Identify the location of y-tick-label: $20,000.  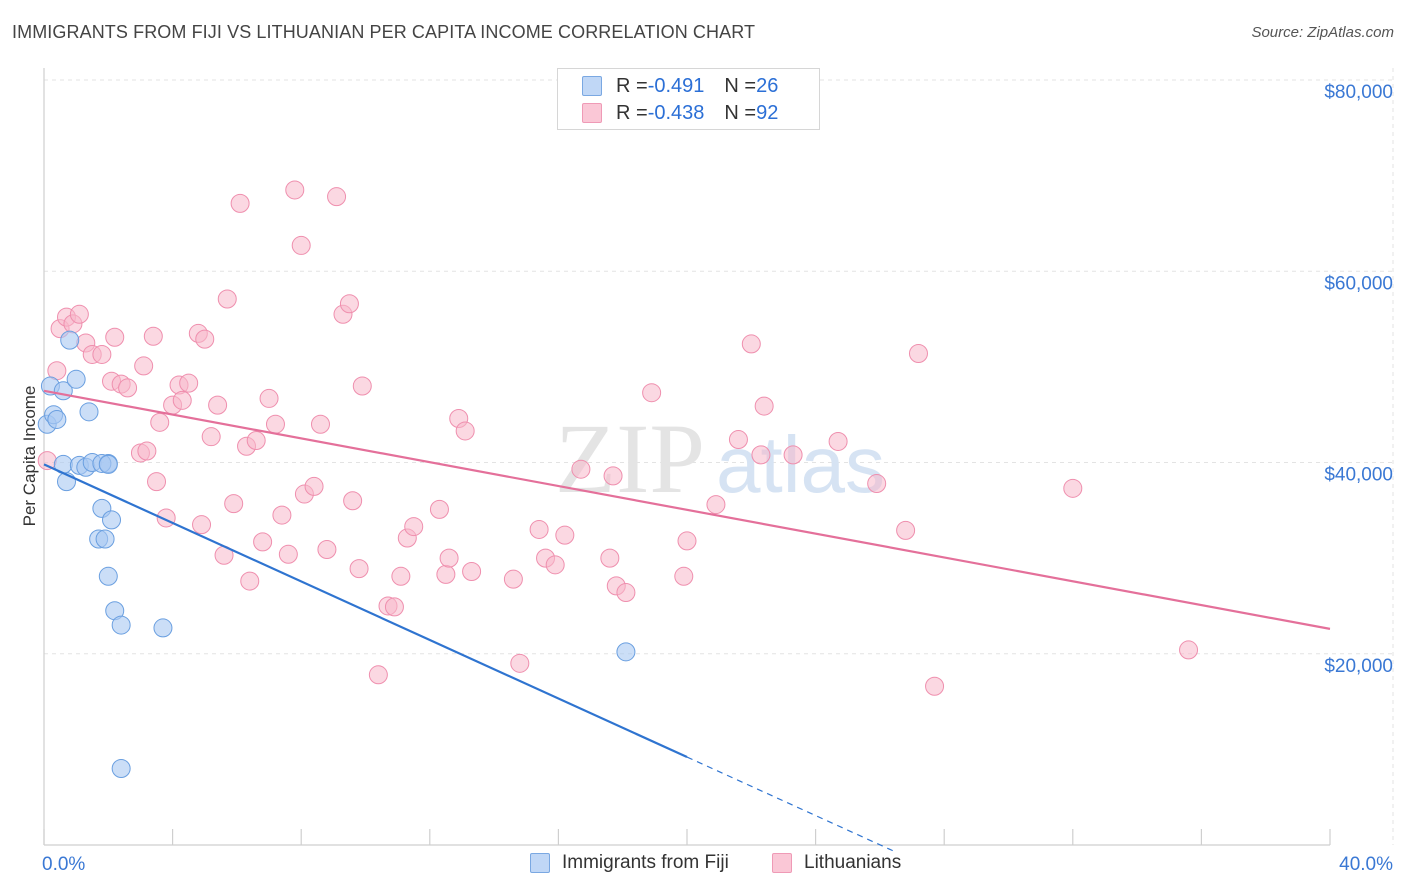
(1358, 666).